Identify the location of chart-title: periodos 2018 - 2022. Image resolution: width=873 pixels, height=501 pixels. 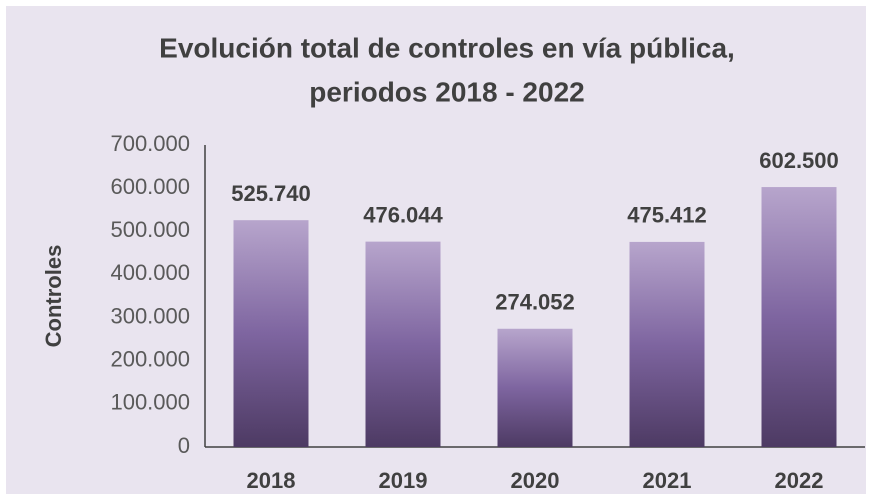
(446, 91).